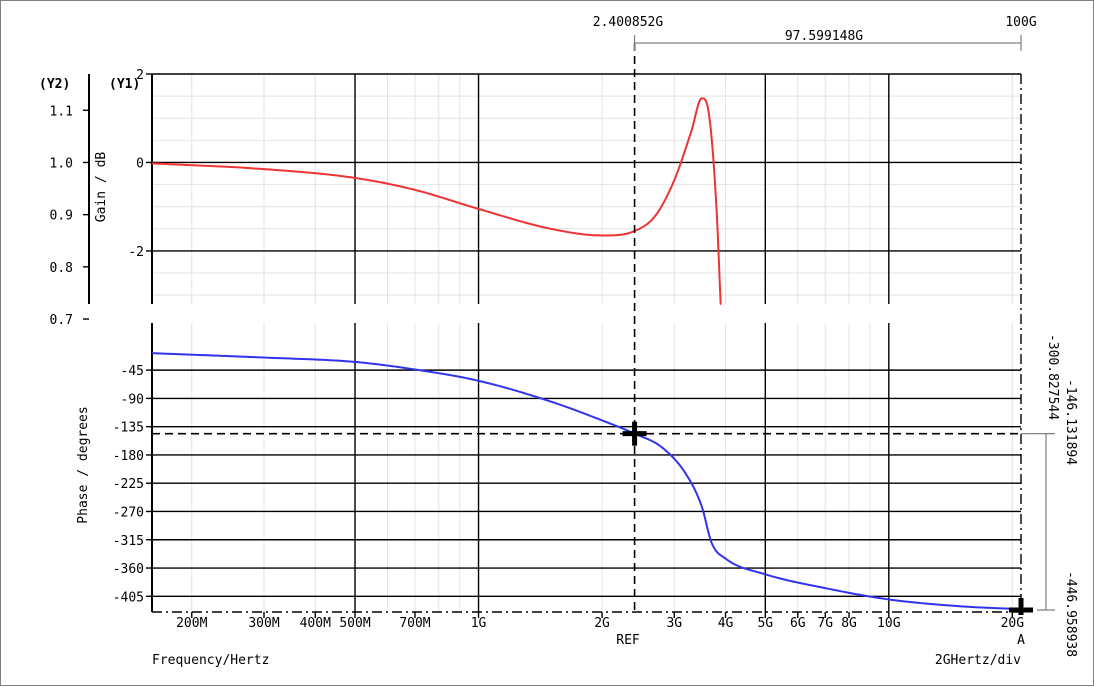  I want to click on x-tick-label: 6G, so click(798, 623).